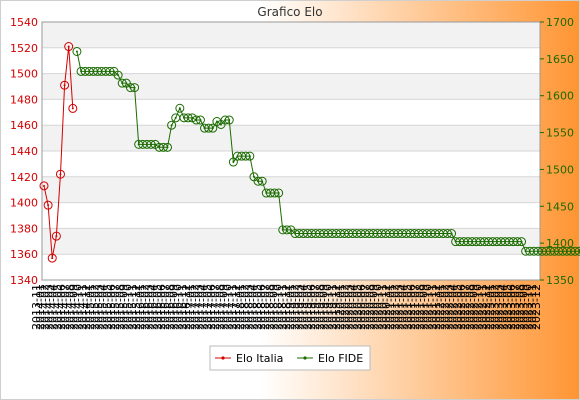  What do you see at coordinates (103, 307) in the screenshot?
I see `x-tick-label: 2015-04` at bounding box center [103, 307].